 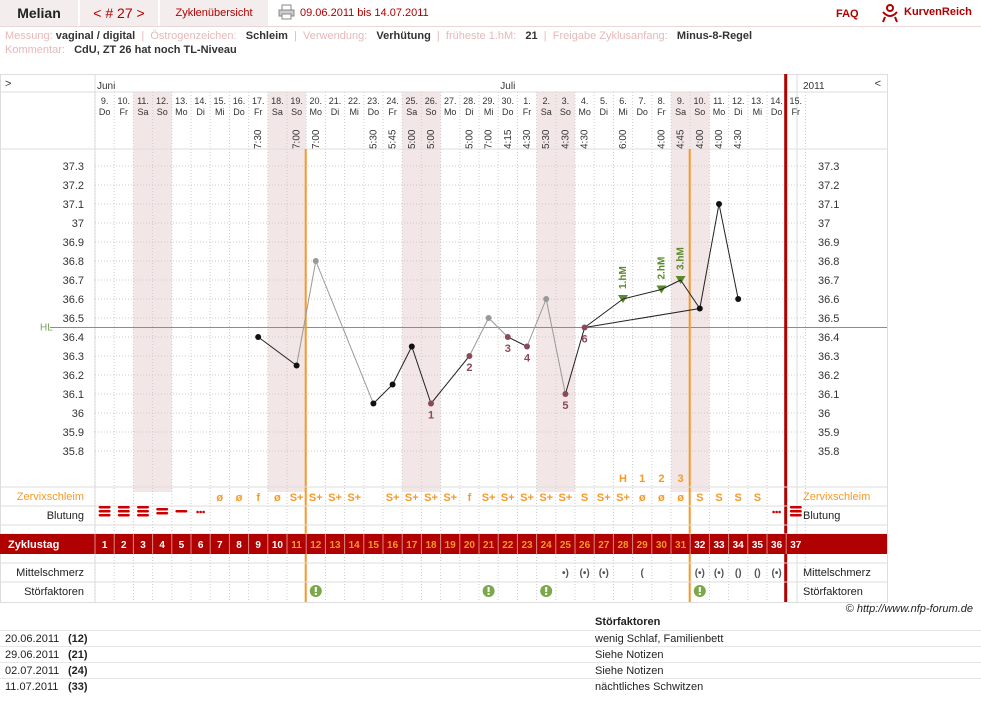 What do you see at coordinates (155, 50) in the screenshot?
I see `comment-value: CdU, ZT 26 hat noch TL-Niveau` at bounding box center [155, 50].